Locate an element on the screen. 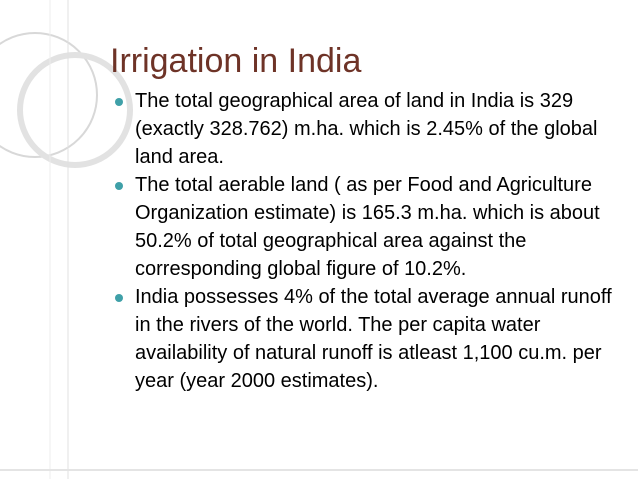 This screenshot has width=638, height=479. slide-title: Irrigation in India is located at coordinates (236, 61).